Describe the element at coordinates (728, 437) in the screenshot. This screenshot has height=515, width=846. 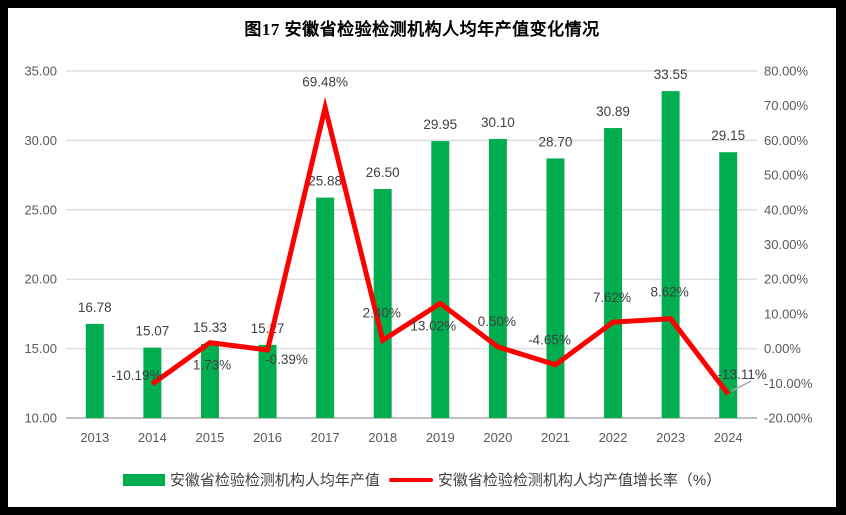
I see `x-axis-label: 2024` at that location.